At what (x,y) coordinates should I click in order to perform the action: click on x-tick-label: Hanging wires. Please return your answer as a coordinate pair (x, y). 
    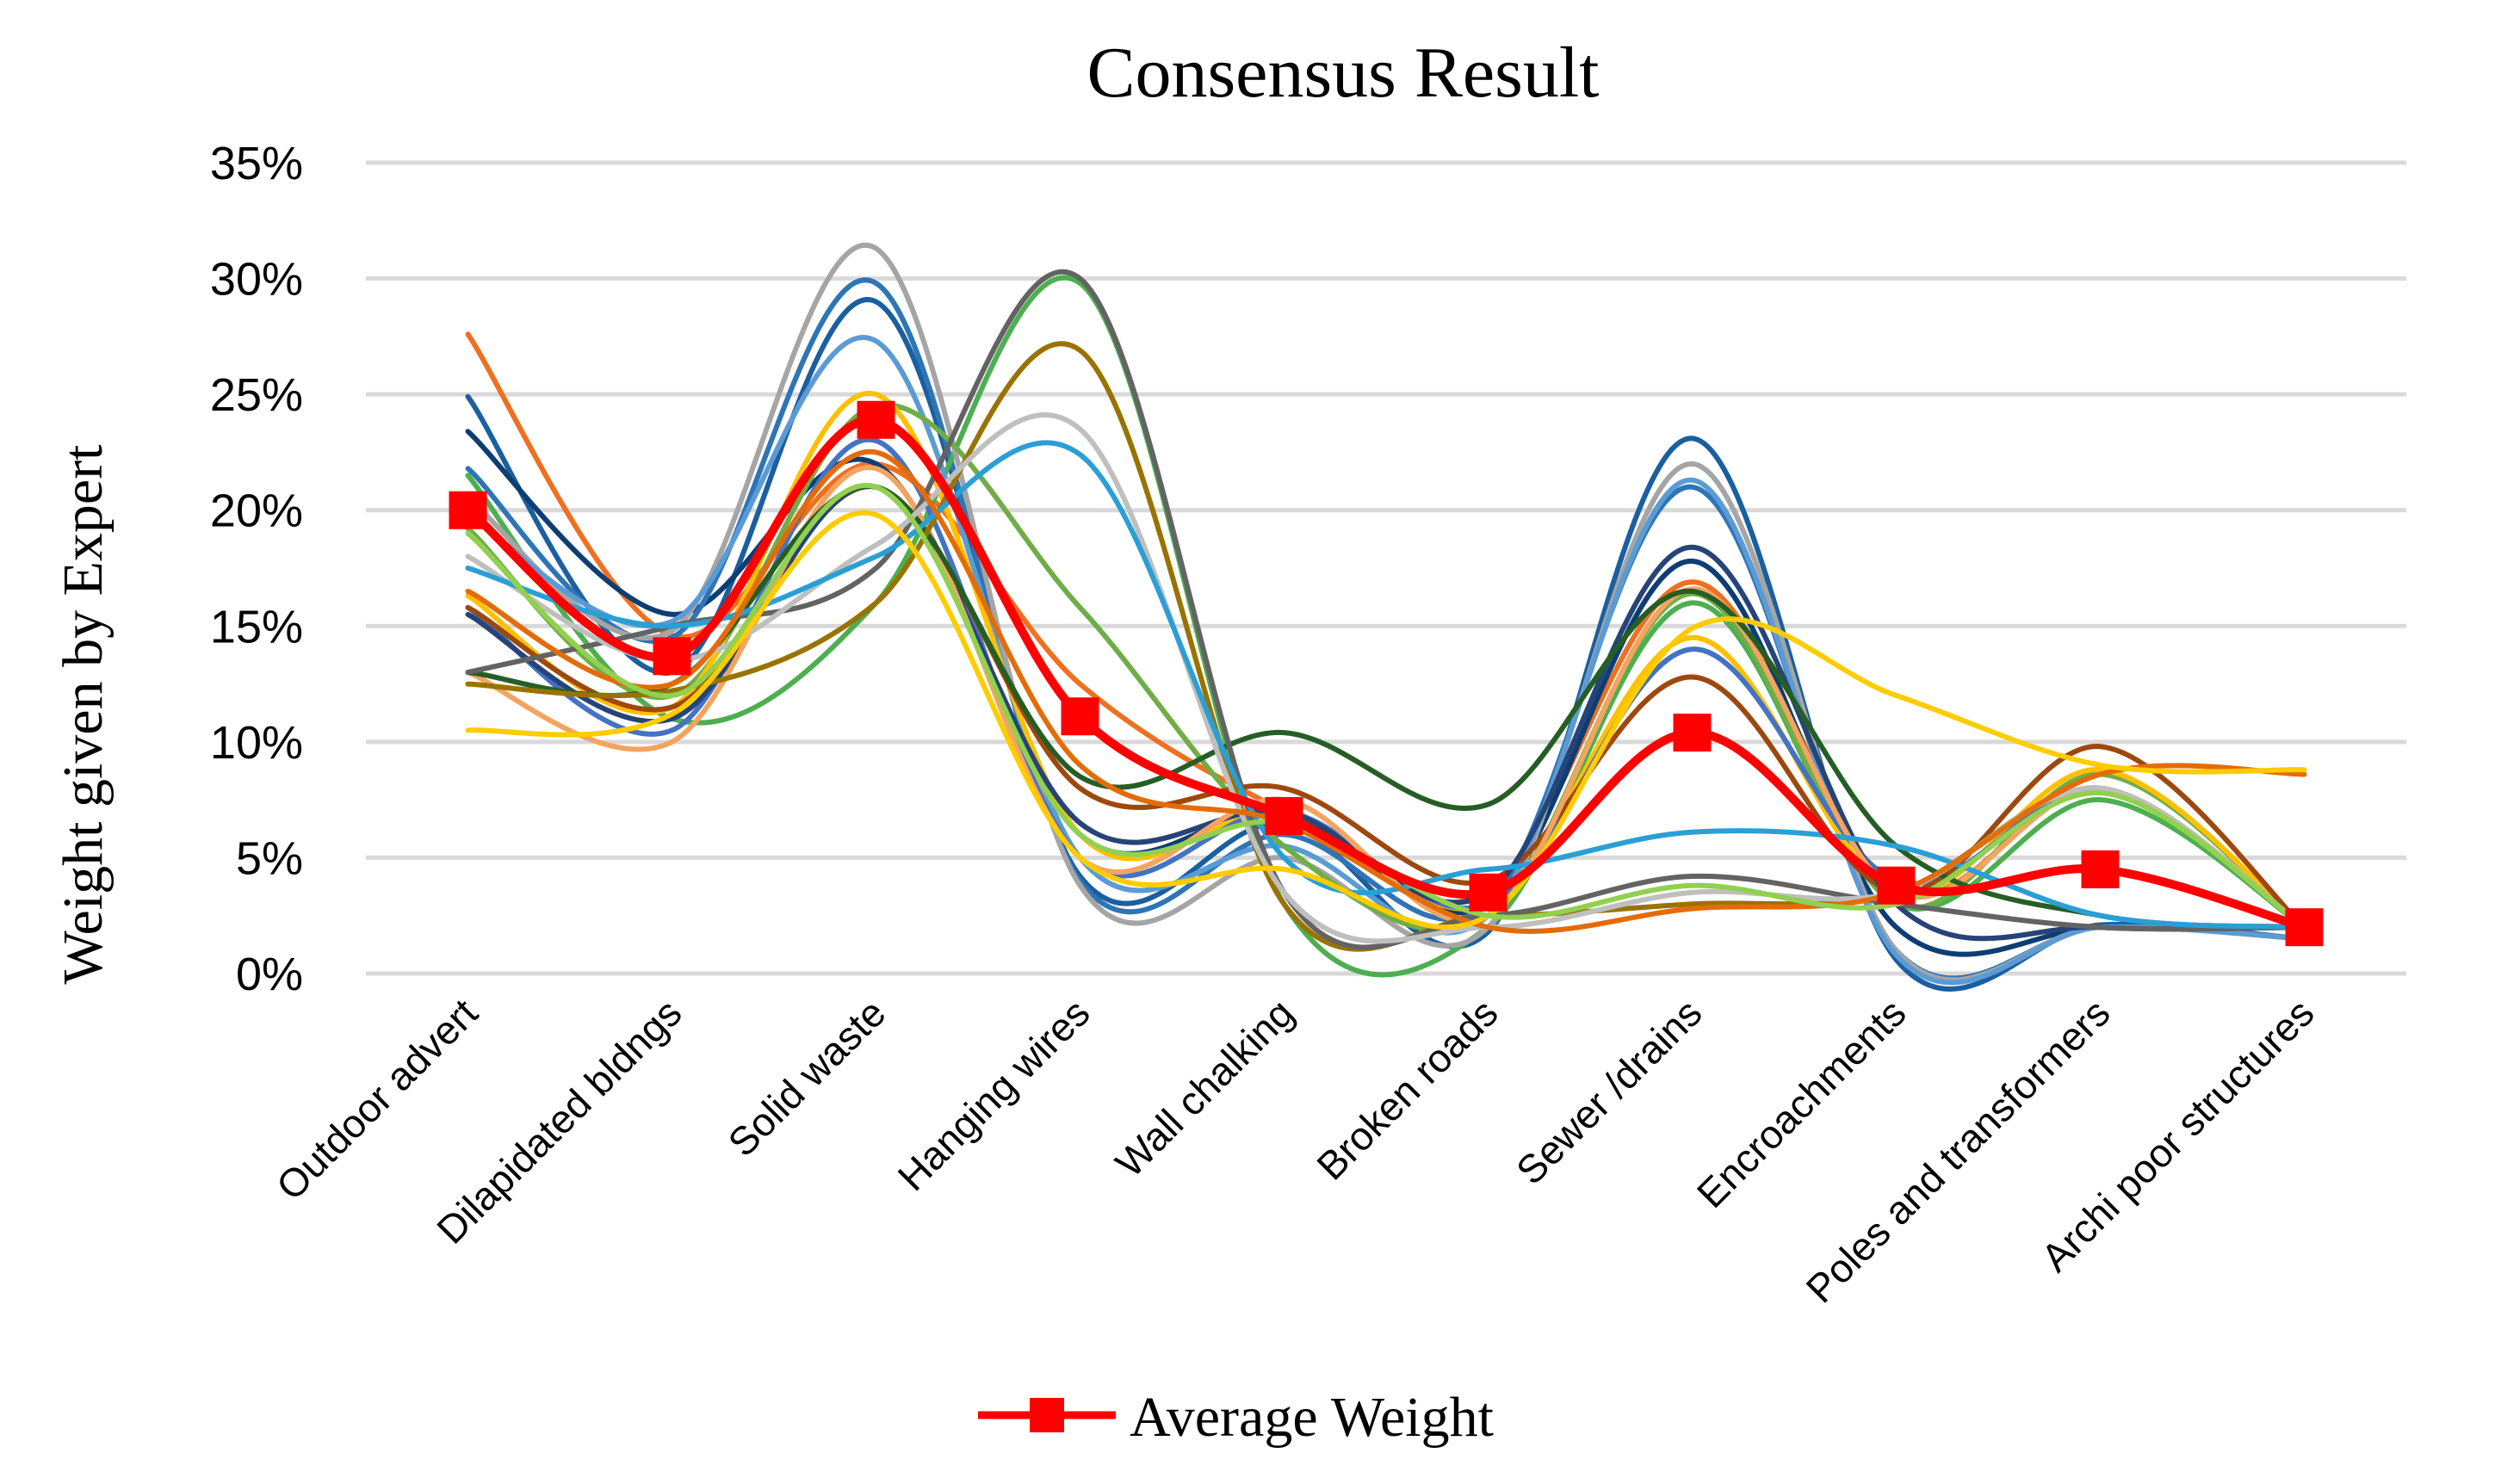
    Looking at the image, I should click on (994, 1094).